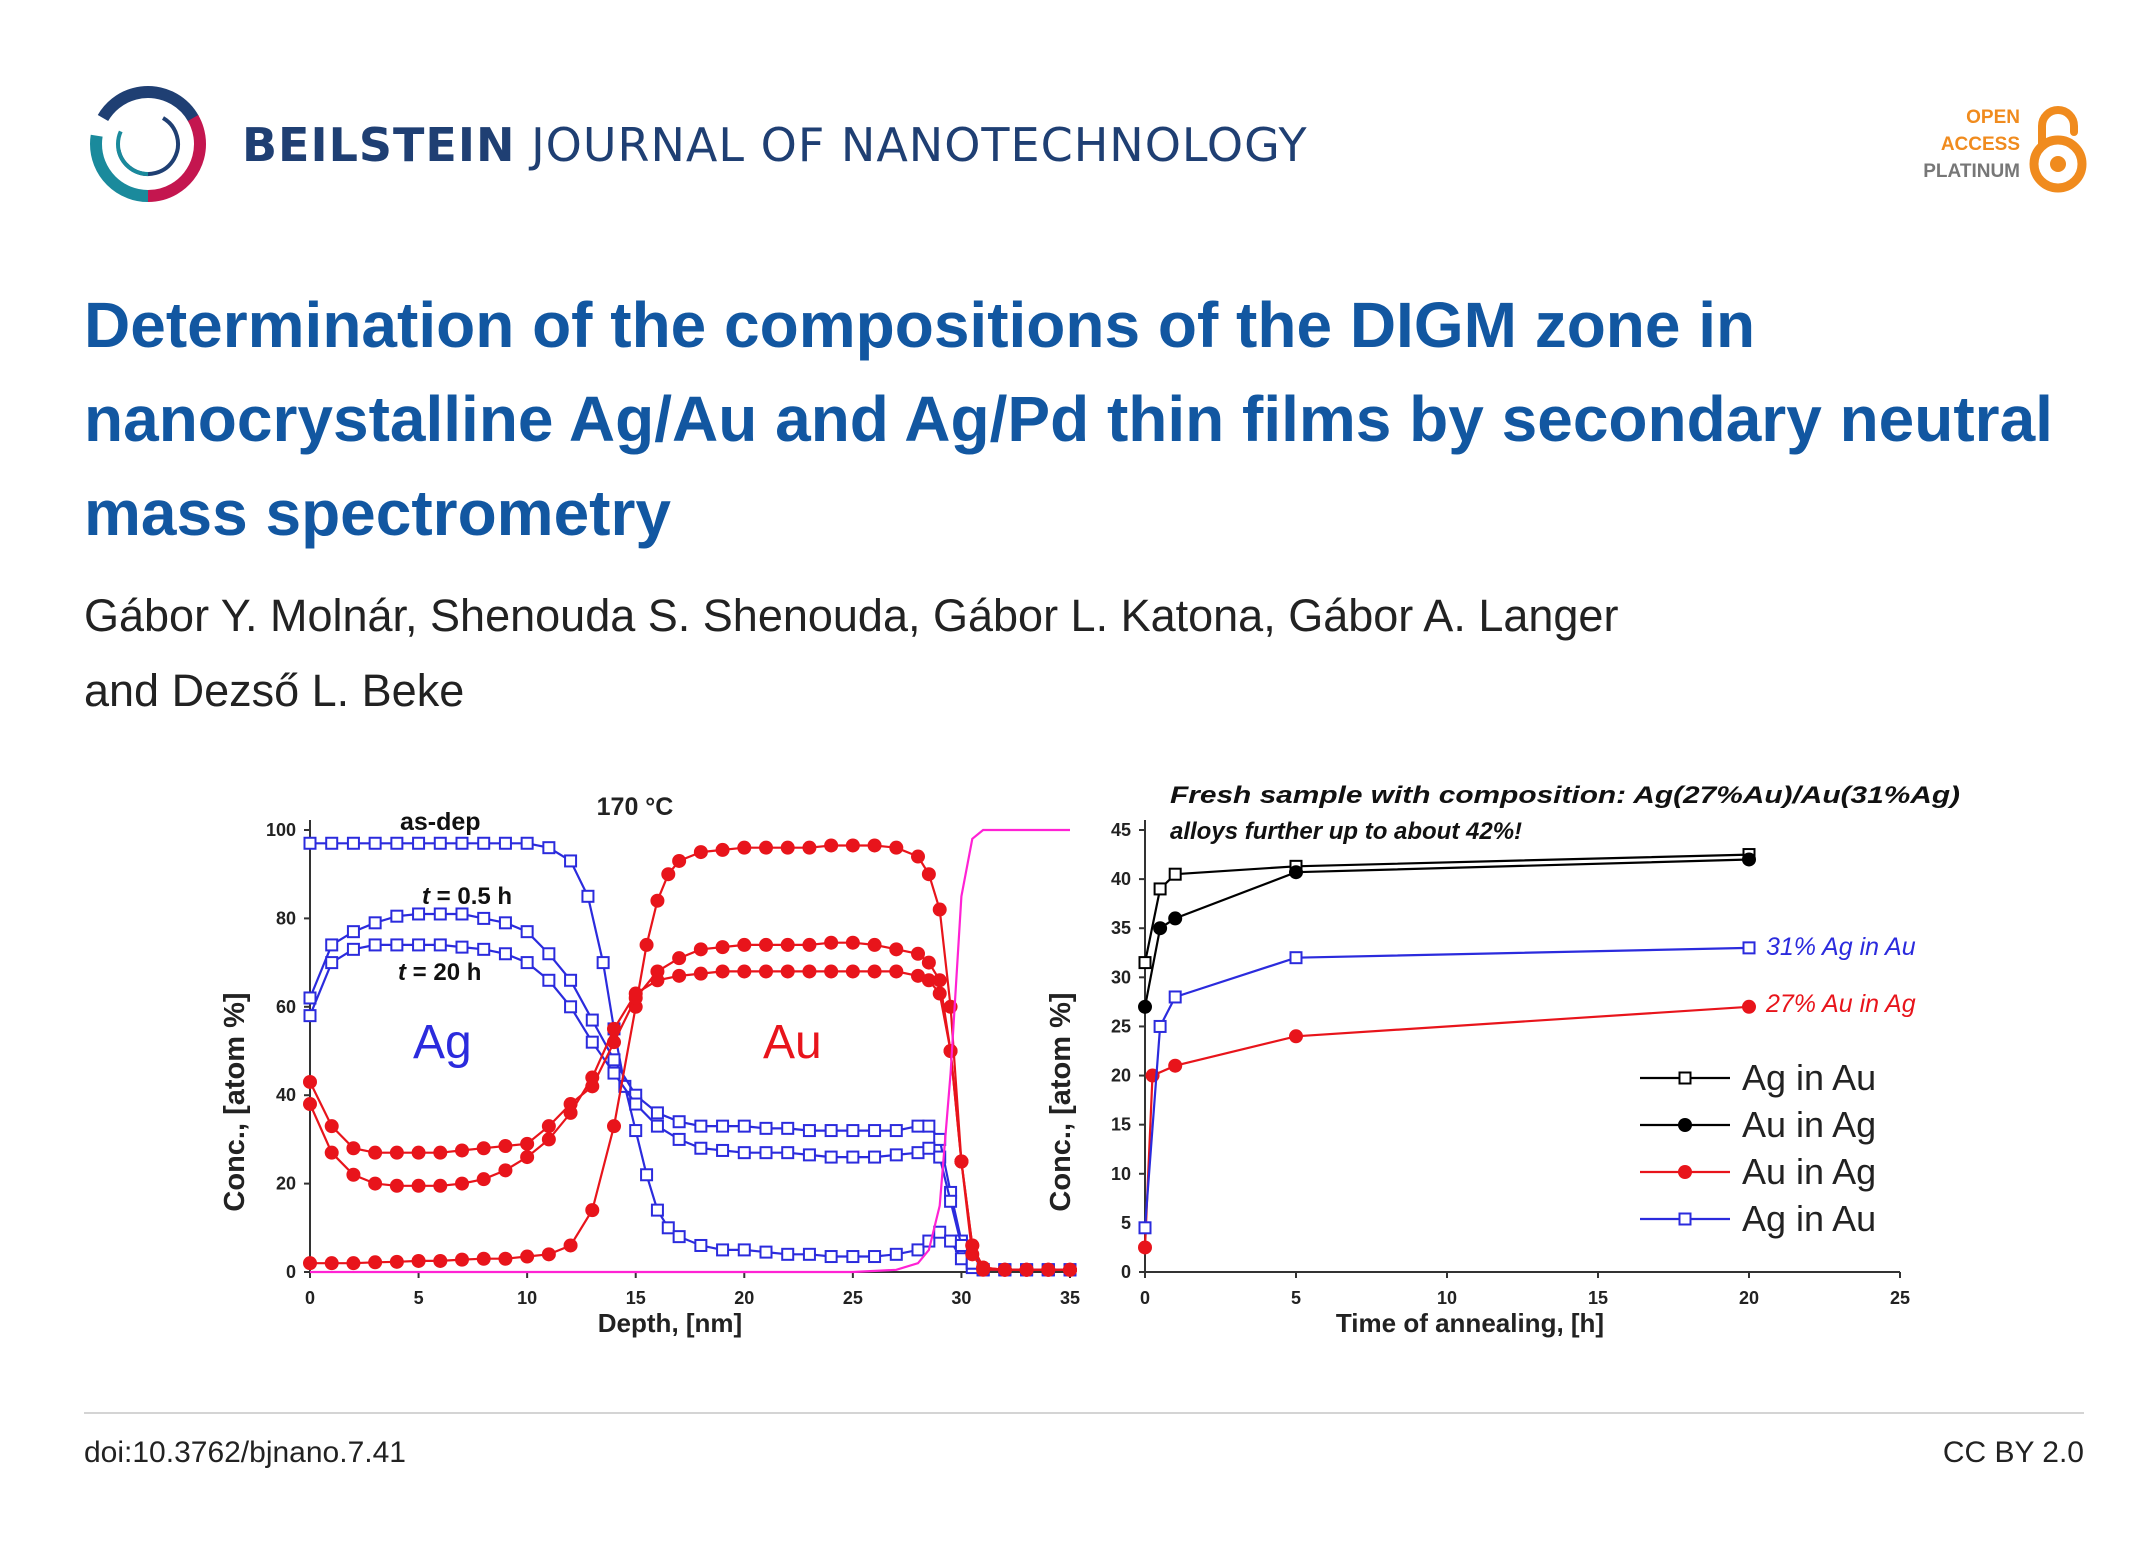 Image resolution: width=2150 pixels, height=1552 pixels. I want to click on left-series-group, so click(690, 1052).